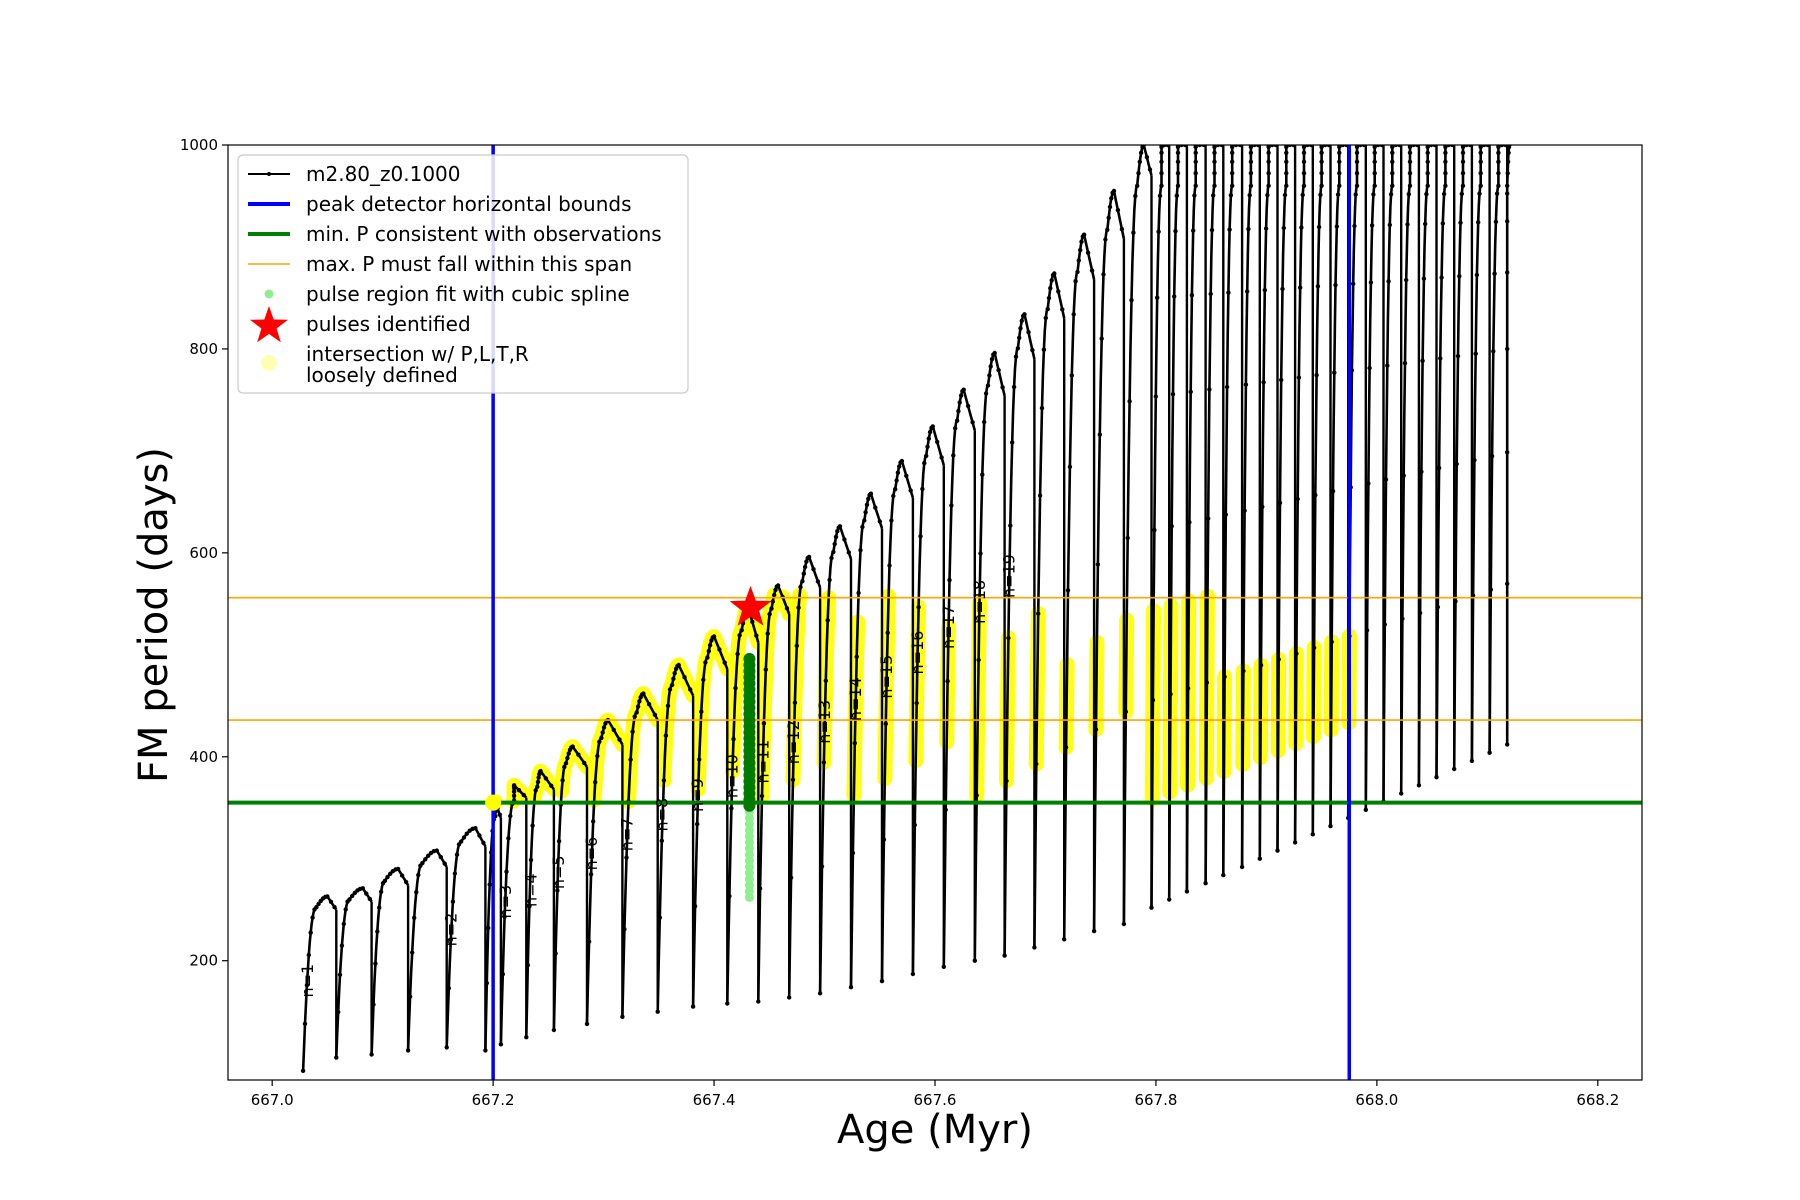  Describe the element at coordinates (199, 145) in the screenshot. I see `y-tick-label: 1000` at that location.